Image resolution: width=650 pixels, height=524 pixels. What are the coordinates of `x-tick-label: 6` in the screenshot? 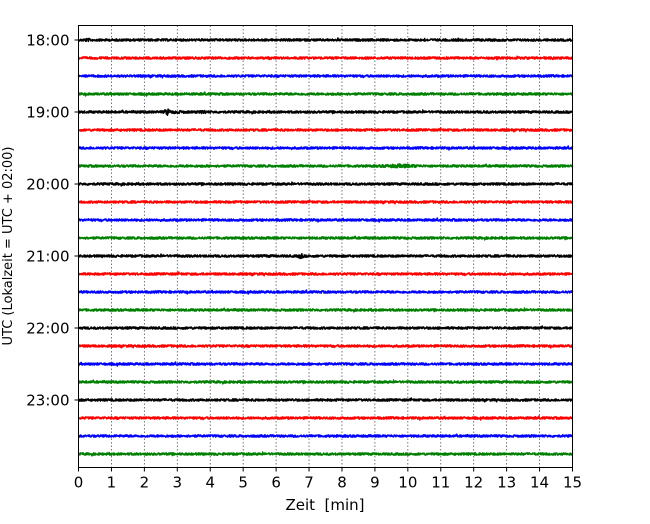 It's located at (276, 483).